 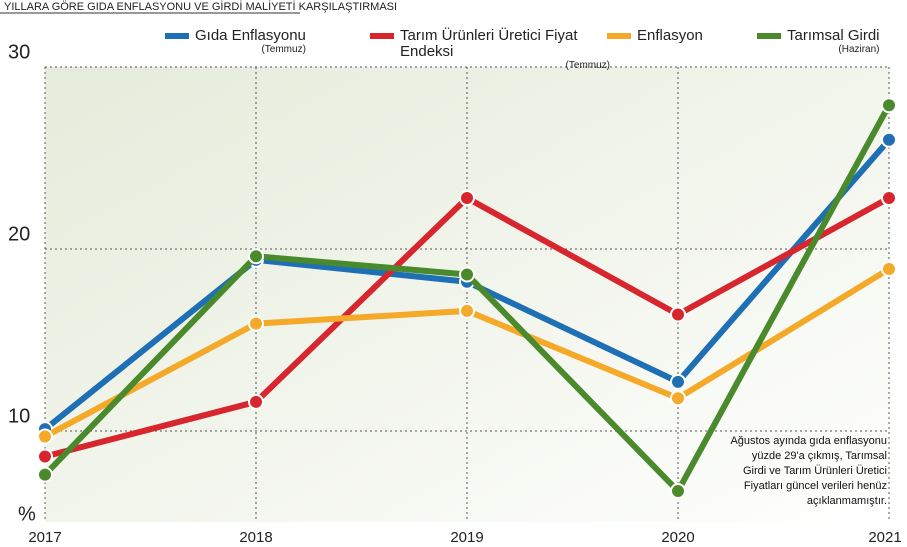 I want to click on x-tick-label: 2020, so click(x=677, y=537).